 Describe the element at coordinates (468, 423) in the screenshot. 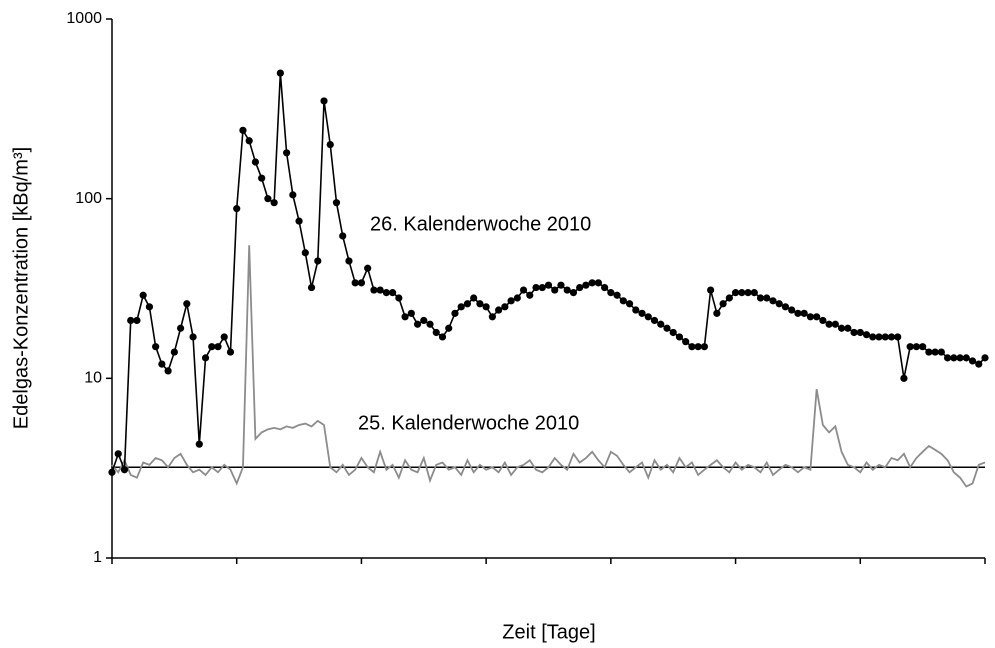

I see `series-label: 25. Kalenderwoche 2010` at that location.